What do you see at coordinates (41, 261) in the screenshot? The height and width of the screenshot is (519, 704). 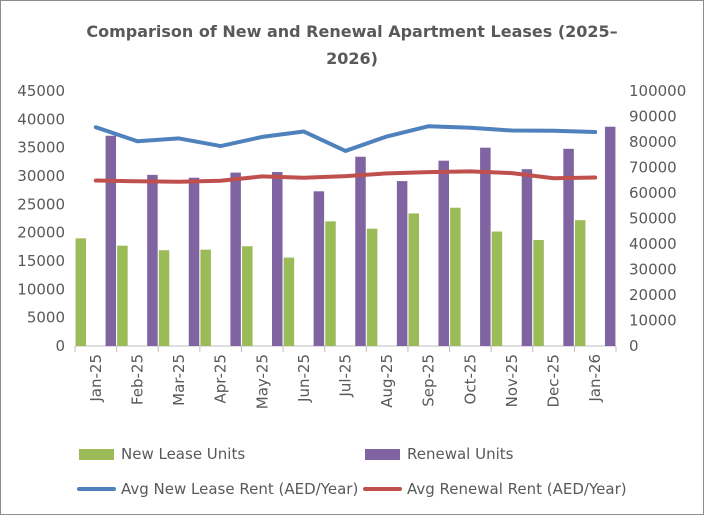 I see `y-left-tick-label: 15000` at bounding box center [41, 261].